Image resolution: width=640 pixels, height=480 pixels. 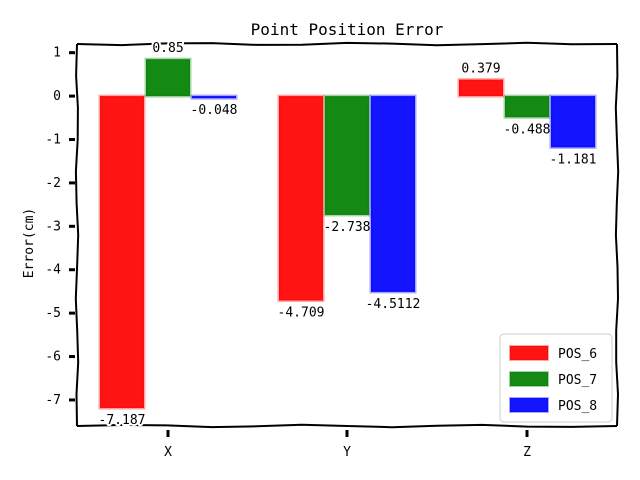 I want to click on bar-pos_6-x, so click(x=122, y=252).